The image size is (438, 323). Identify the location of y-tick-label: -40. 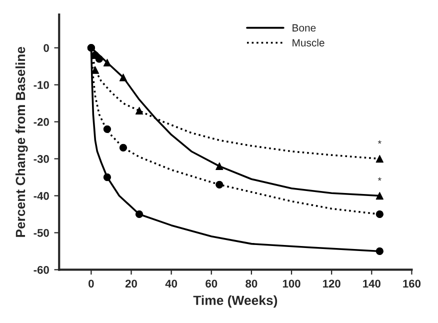
(41, 196).